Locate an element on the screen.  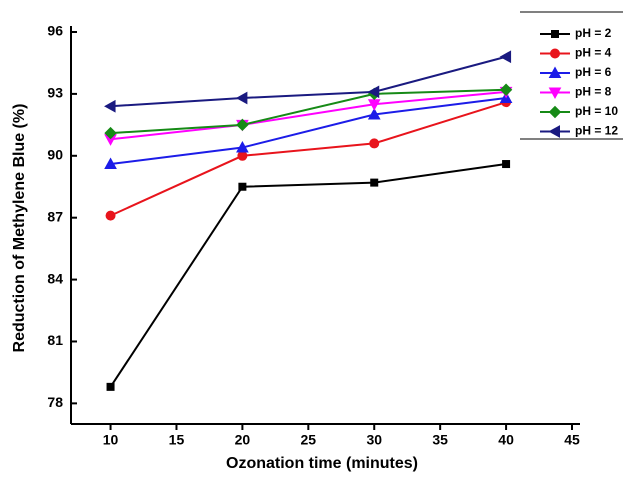
x-tick-label: 10 is located at coordinates (111, 440).